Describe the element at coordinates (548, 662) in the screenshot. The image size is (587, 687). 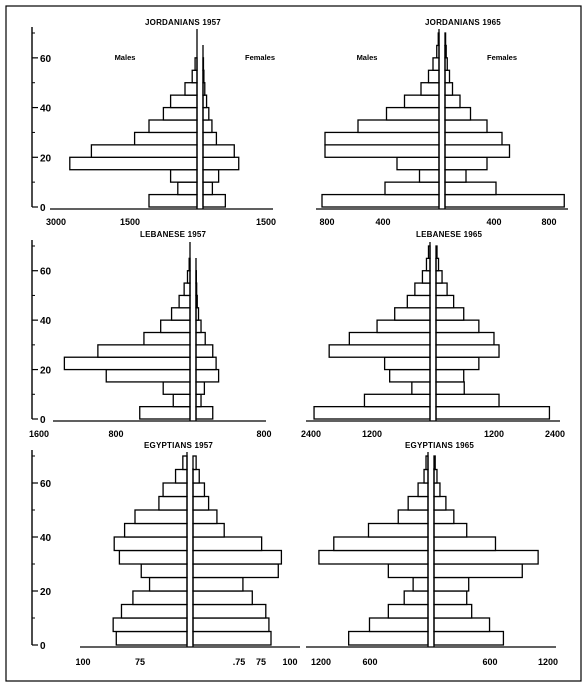
I see `x-tick-label: 1200` at that location.